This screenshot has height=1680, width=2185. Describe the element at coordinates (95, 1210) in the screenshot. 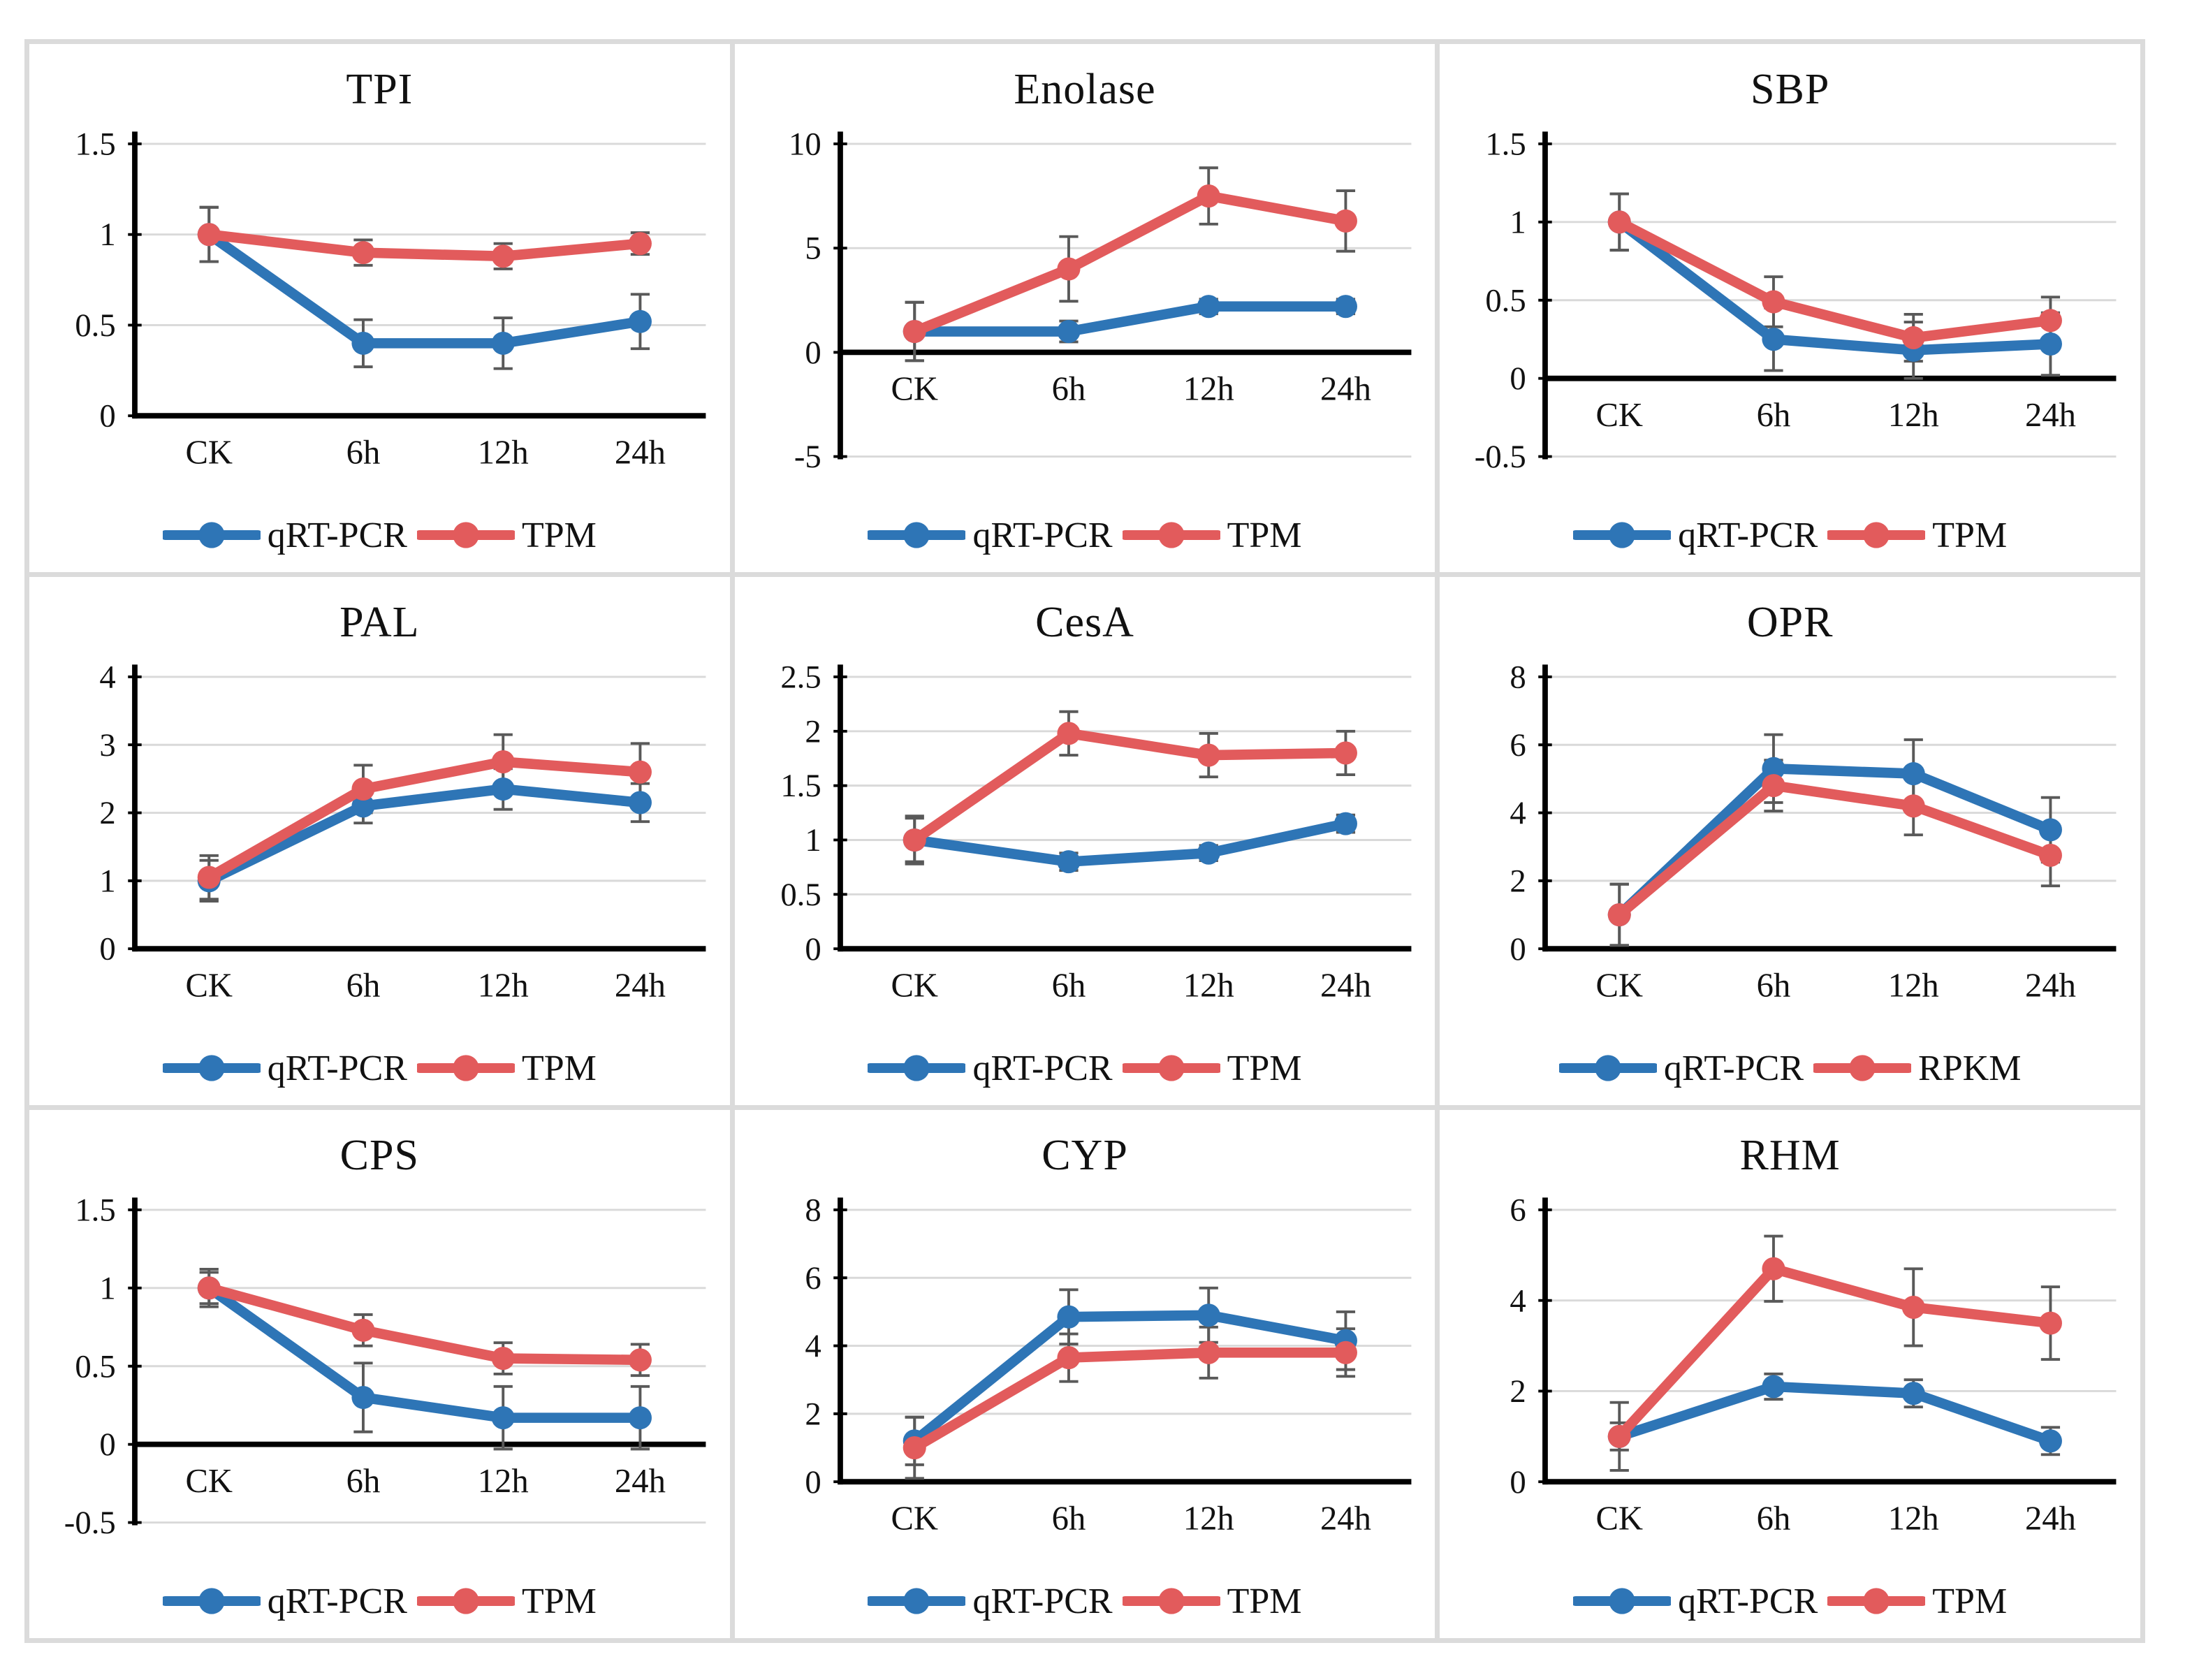

I see `y-tick-label: 1.5` at that location.